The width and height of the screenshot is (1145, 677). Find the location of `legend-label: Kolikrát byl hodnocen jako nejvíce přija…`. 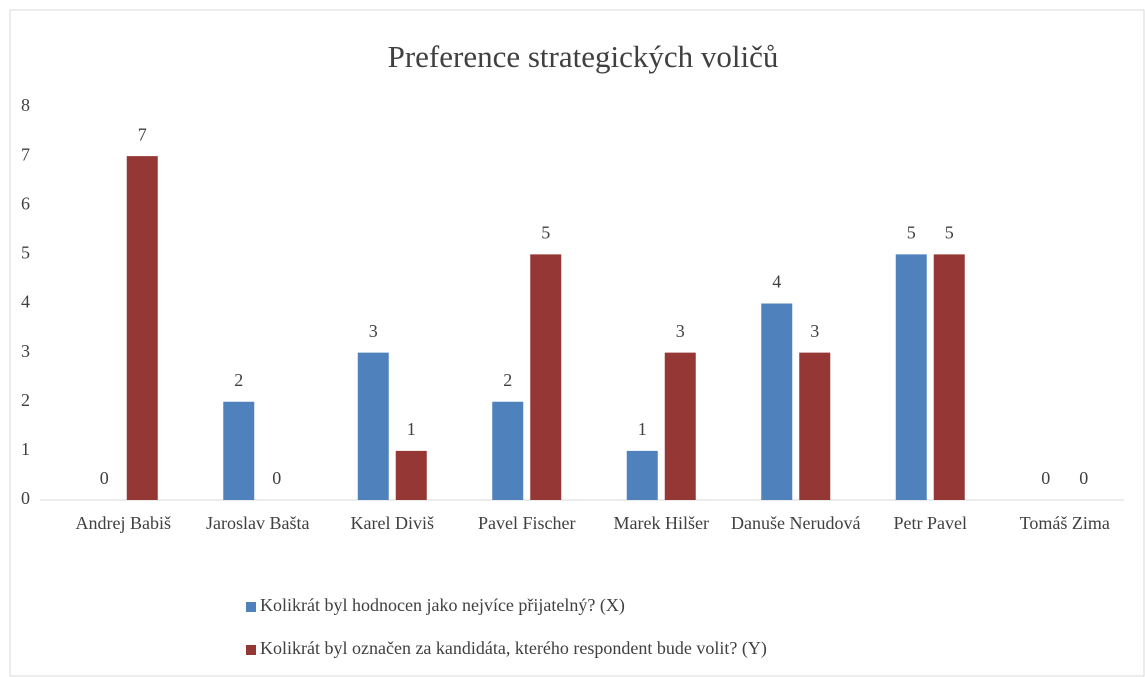

legend-label: Kolikrát byl hodnocen jako nejvíce přija… is located at coordinates (442, 605).